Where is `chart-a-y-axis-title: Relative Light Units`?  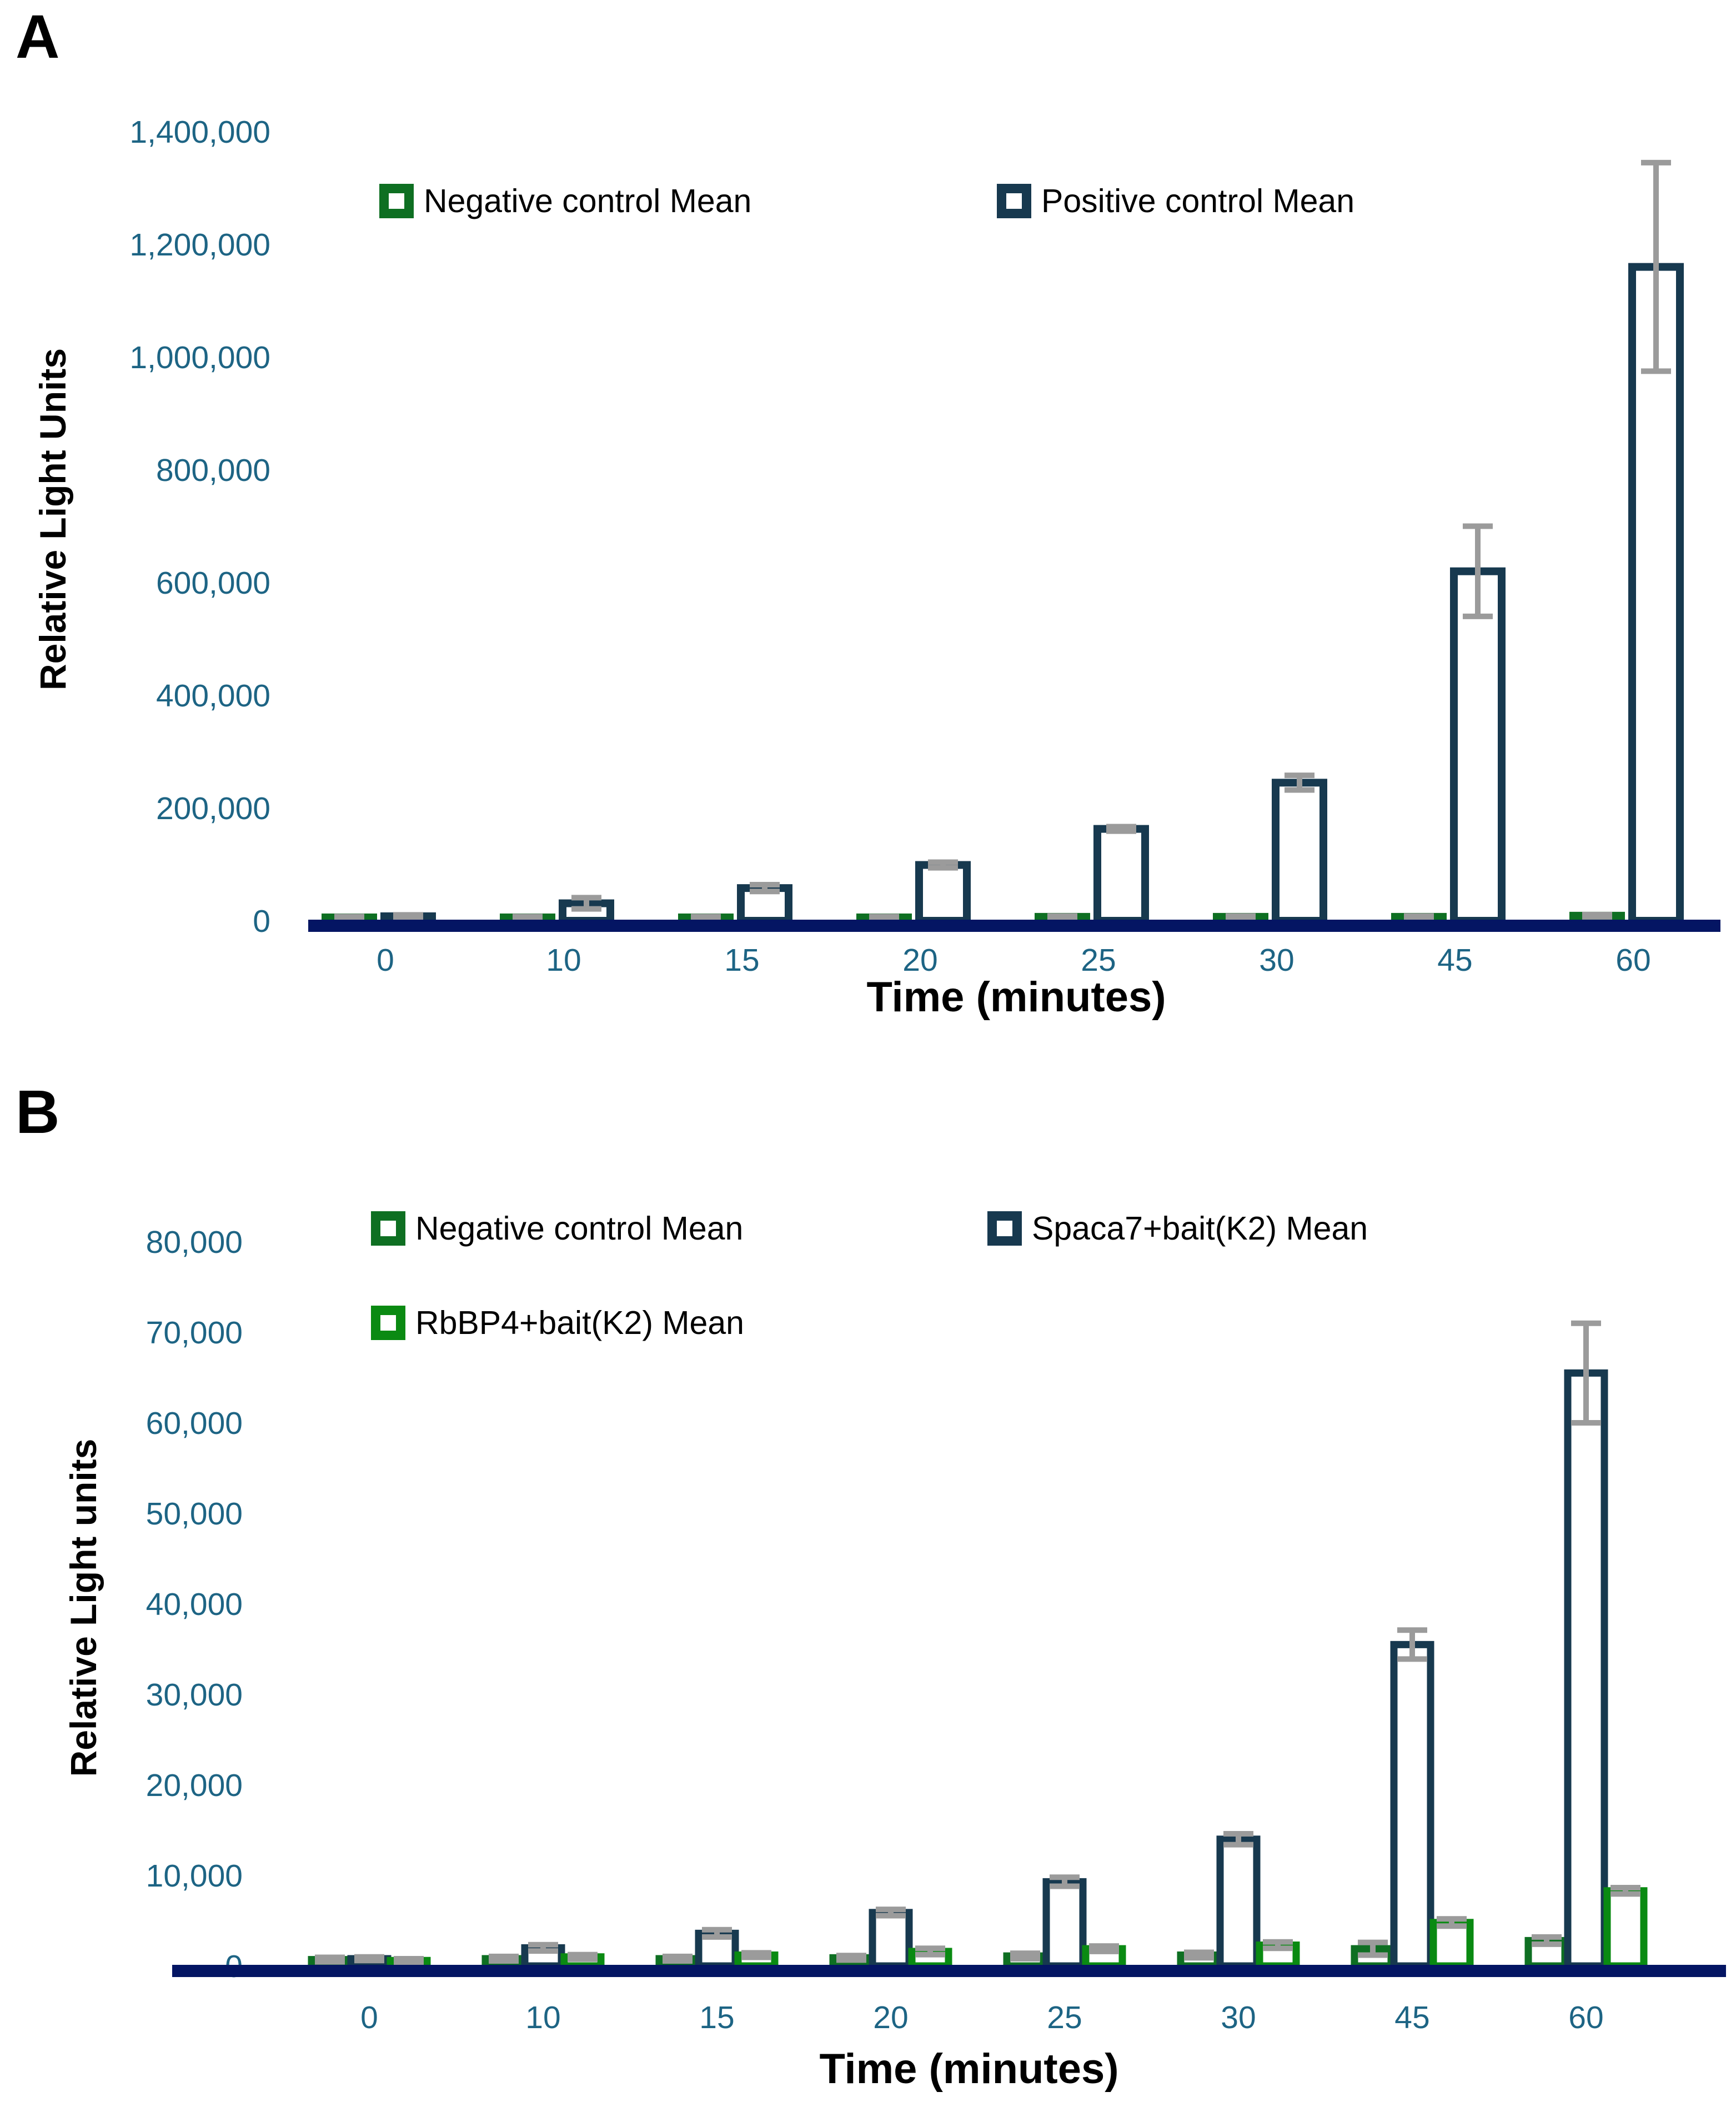 chart-a-y-axis-title: Relative Light Units is located at coordinates (52, 519).